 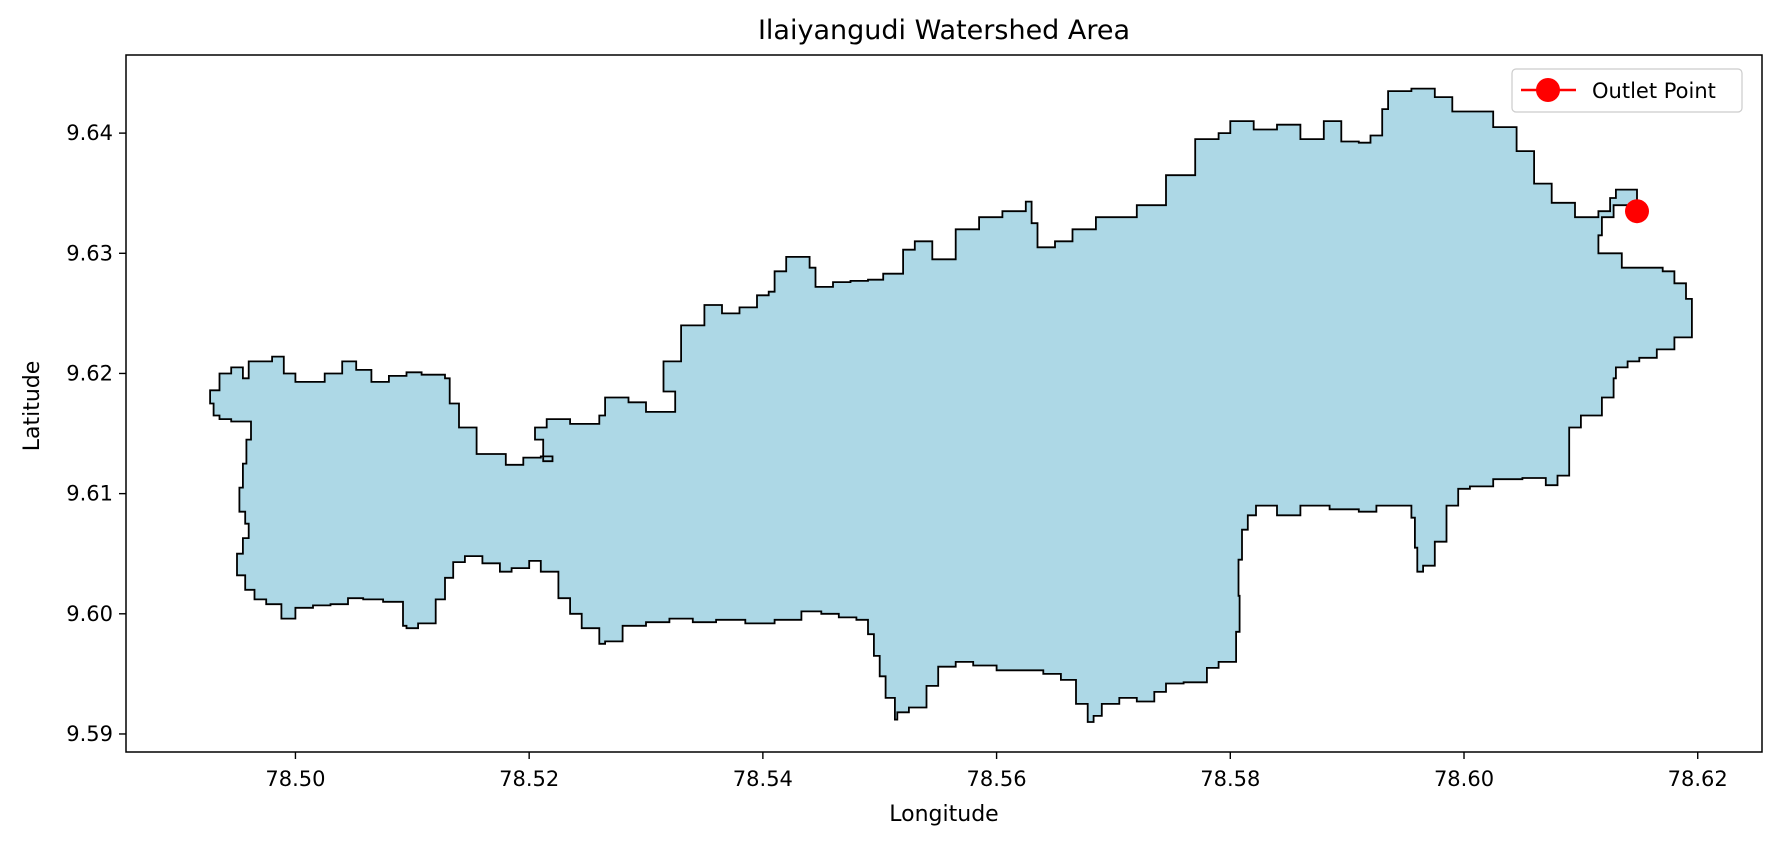 What do you see at coordinates (89, 253) in the screenshot?
I see `y-tick-label: 9.63` at bounding box center [89, 253].